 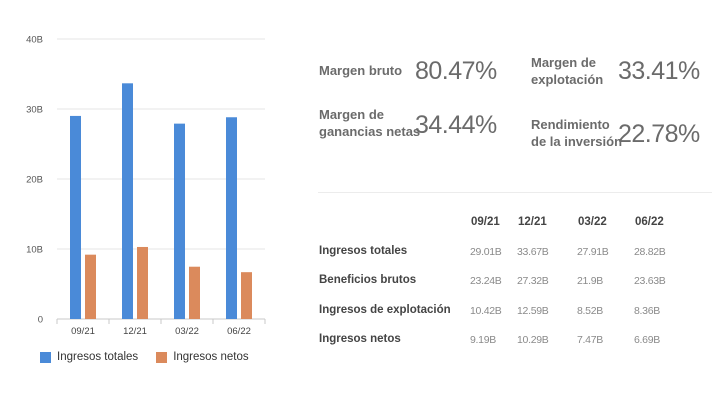 What do you see at coordinates (650, 252) in the screenshot?
I see `table-cell: 28.82B` at bounding box center [650, 252].